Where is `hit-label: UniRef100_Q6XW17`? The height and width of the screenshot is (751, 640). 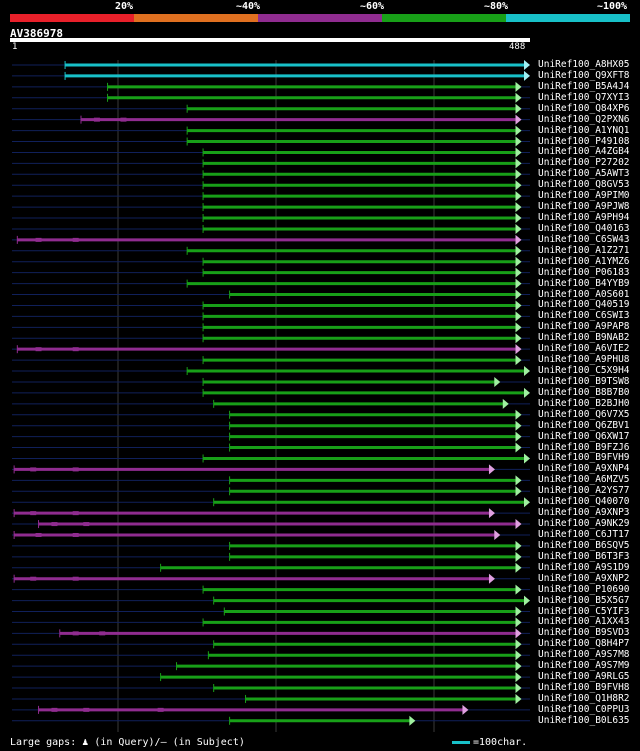 hit-label: UniRef100_Q6XW17 is located at coordinates (584, 436).